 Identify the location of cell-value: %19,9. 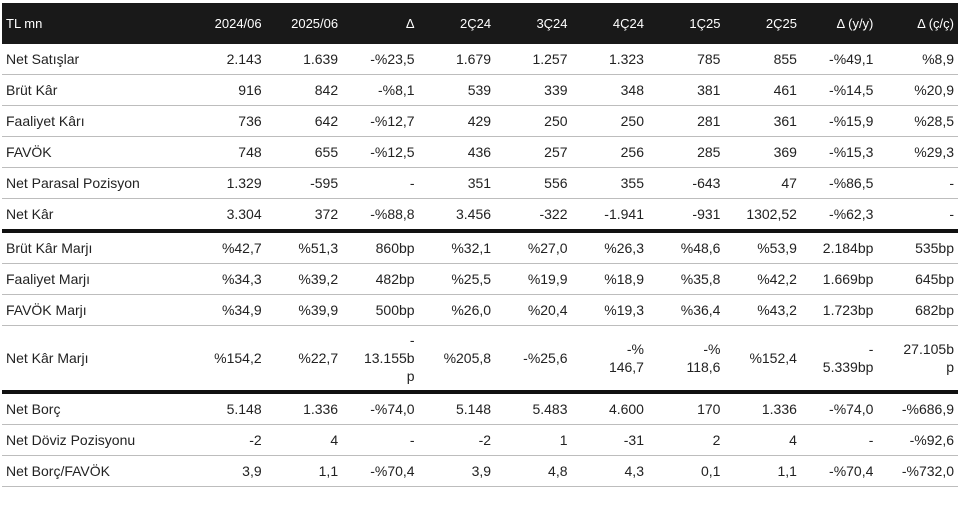
(547, 279).